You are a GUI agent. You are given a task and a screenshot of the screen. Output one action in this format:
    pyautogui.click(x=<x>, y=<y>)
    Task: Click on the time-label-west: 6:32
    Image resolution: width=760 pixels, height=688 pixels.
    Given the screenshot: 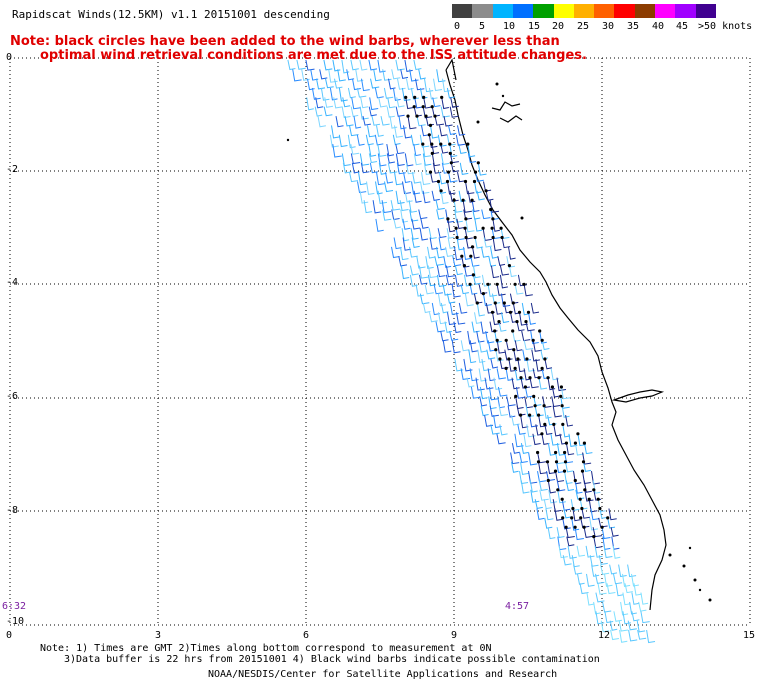 What is the action you would take?
    pyautogui.click(x=14, y=606)
    